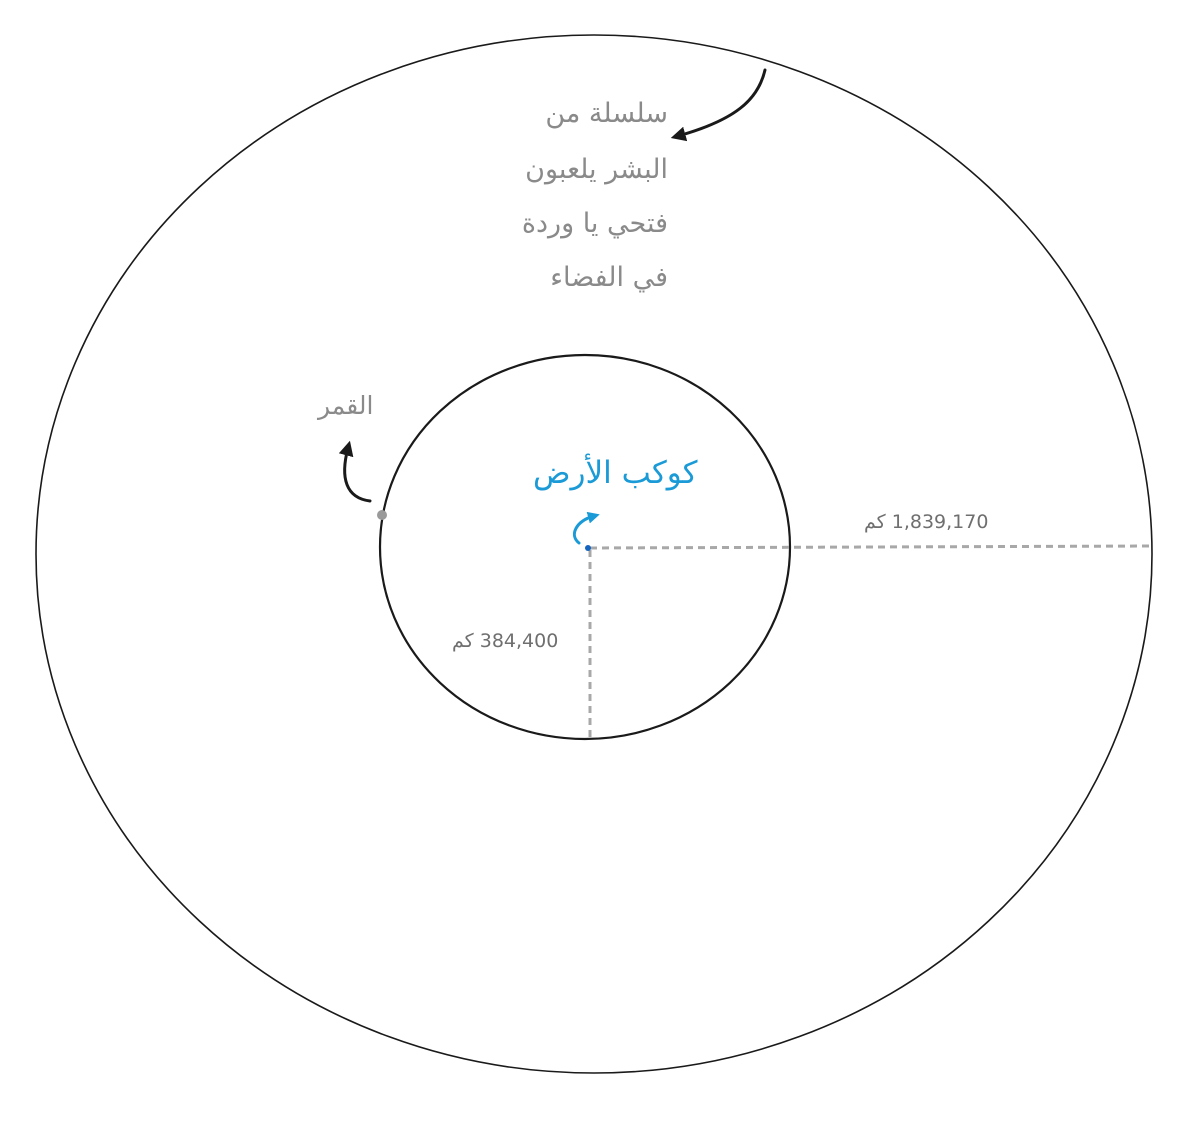 The height and width of the screenshot is (1134, 1203). I want to click on note-line: البشر يلعبون, so click(596, 169).